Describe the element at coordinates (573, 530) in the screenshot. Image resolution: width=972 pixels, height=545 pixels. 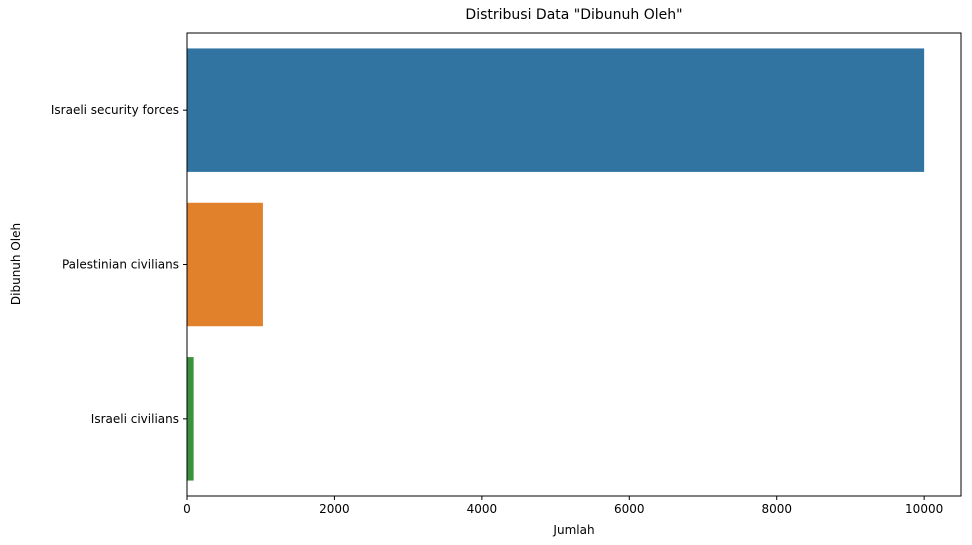
I see `x-axis-label: Jumlah` at that location.